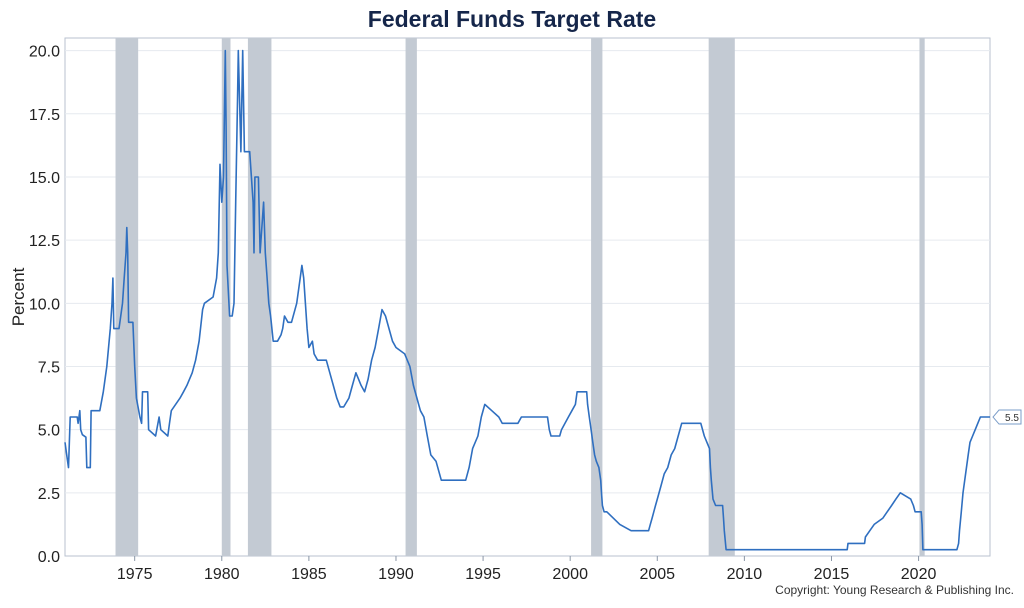 This screenshot has width=1024, height=608. What do you see at coordinates (49, 367) in the screenshot?
I see `y-tick-label: 7.5` at bounding box center [49, 367].